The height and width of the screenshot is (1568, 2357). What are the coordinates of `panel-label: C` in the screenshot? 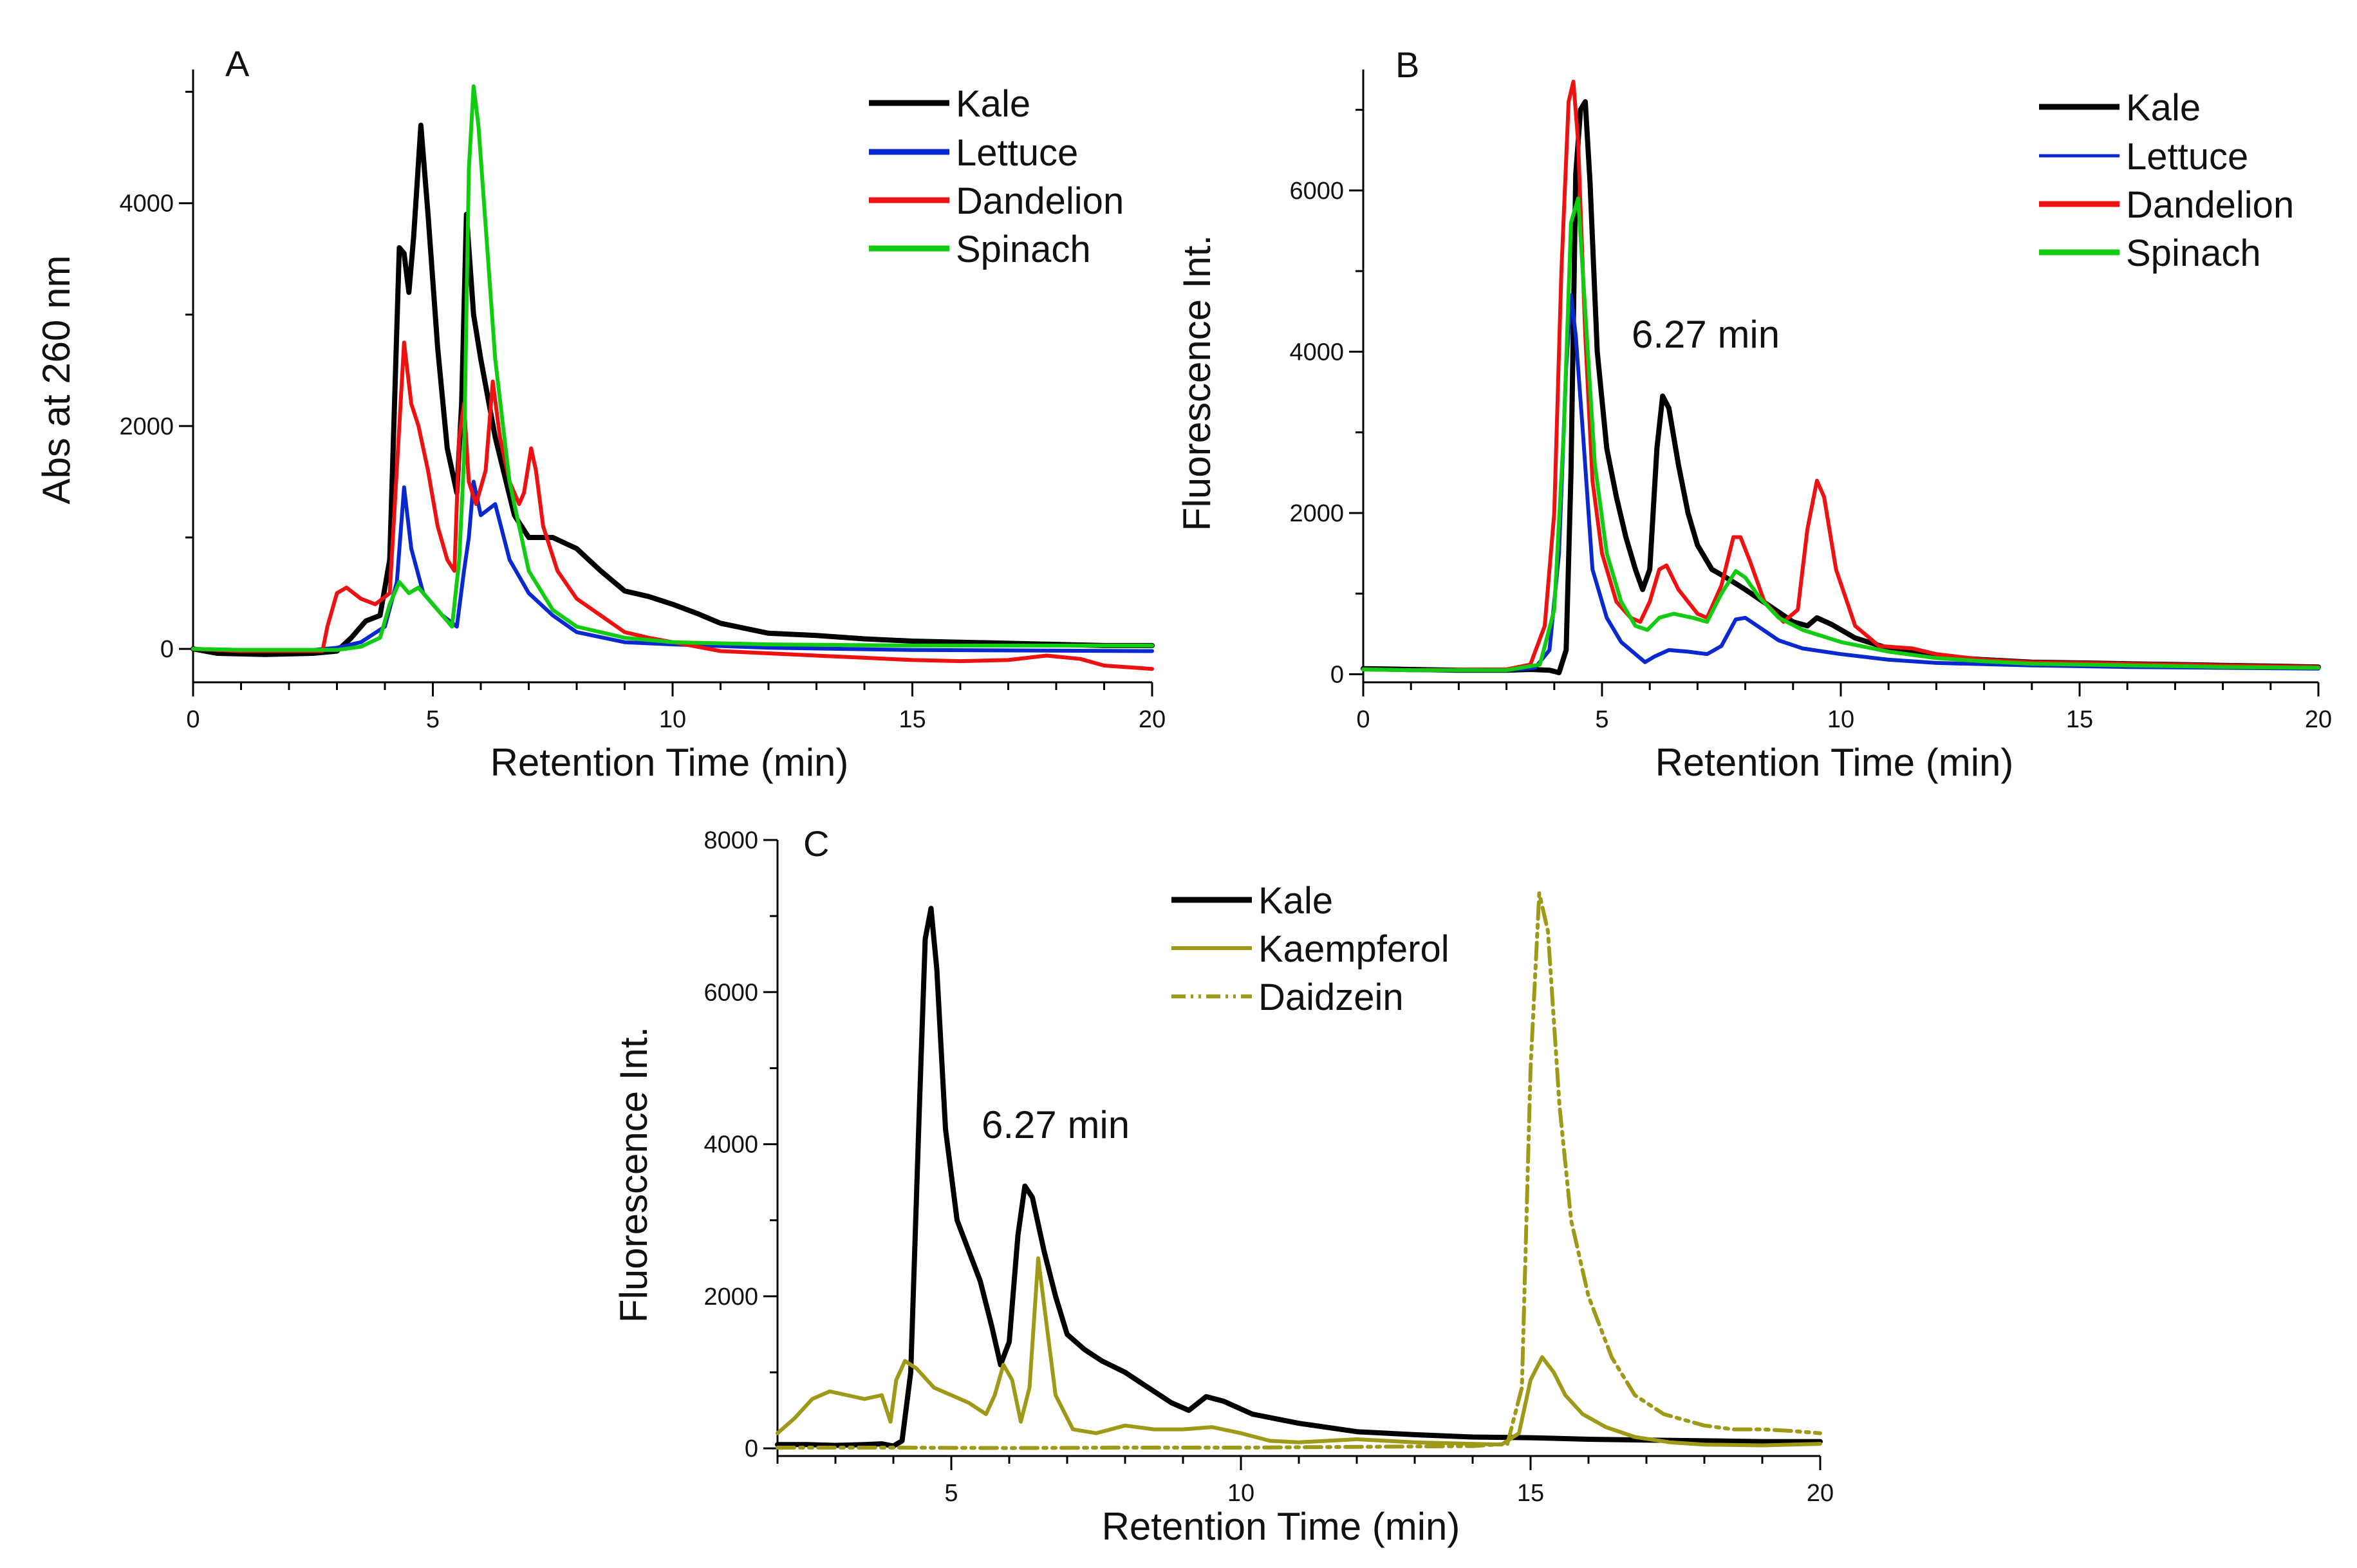 It's located at (816, 843).